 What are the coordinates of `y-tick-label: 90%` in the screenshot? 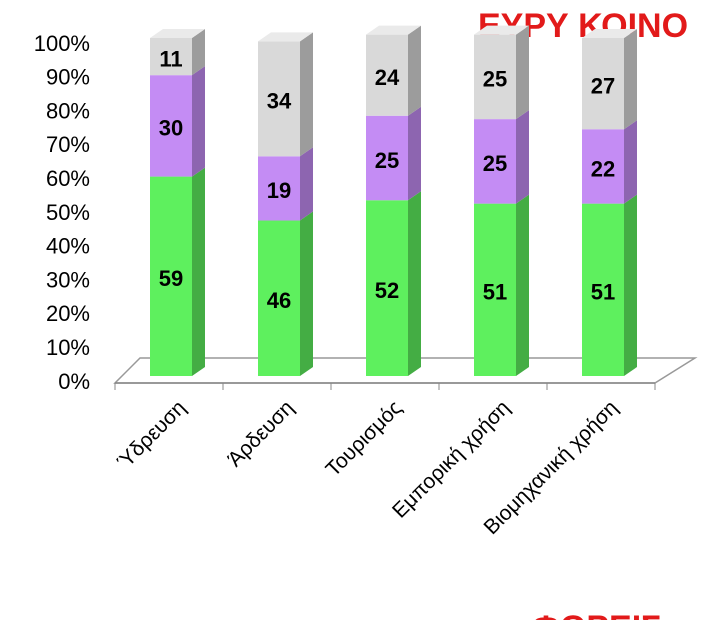 It's located at (68, 77).